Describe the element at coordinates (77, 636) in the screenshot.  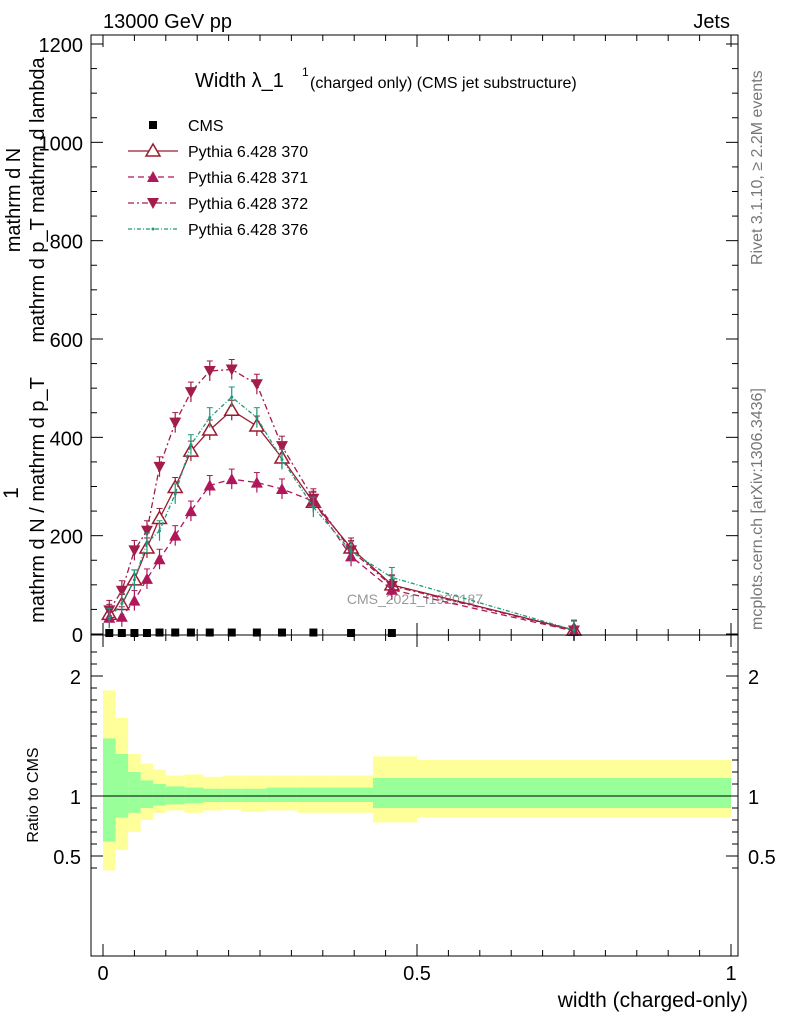
I see `y-tick-label: 0` at that location.